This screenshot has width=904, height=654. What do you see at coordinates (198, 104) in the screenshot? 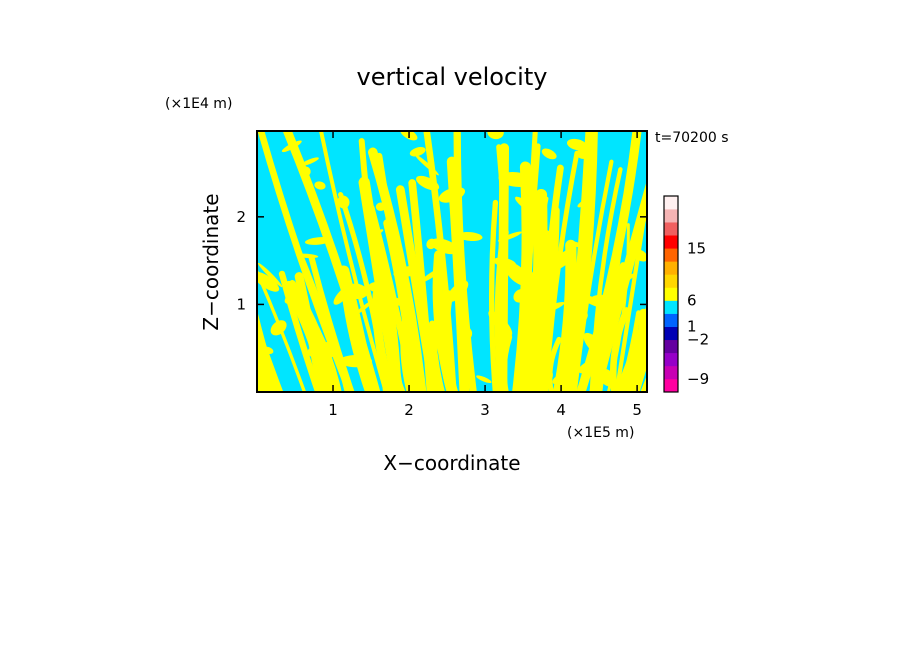
I see `y-unit-label: (×1E4 m)` at bounding box center [198, 104].